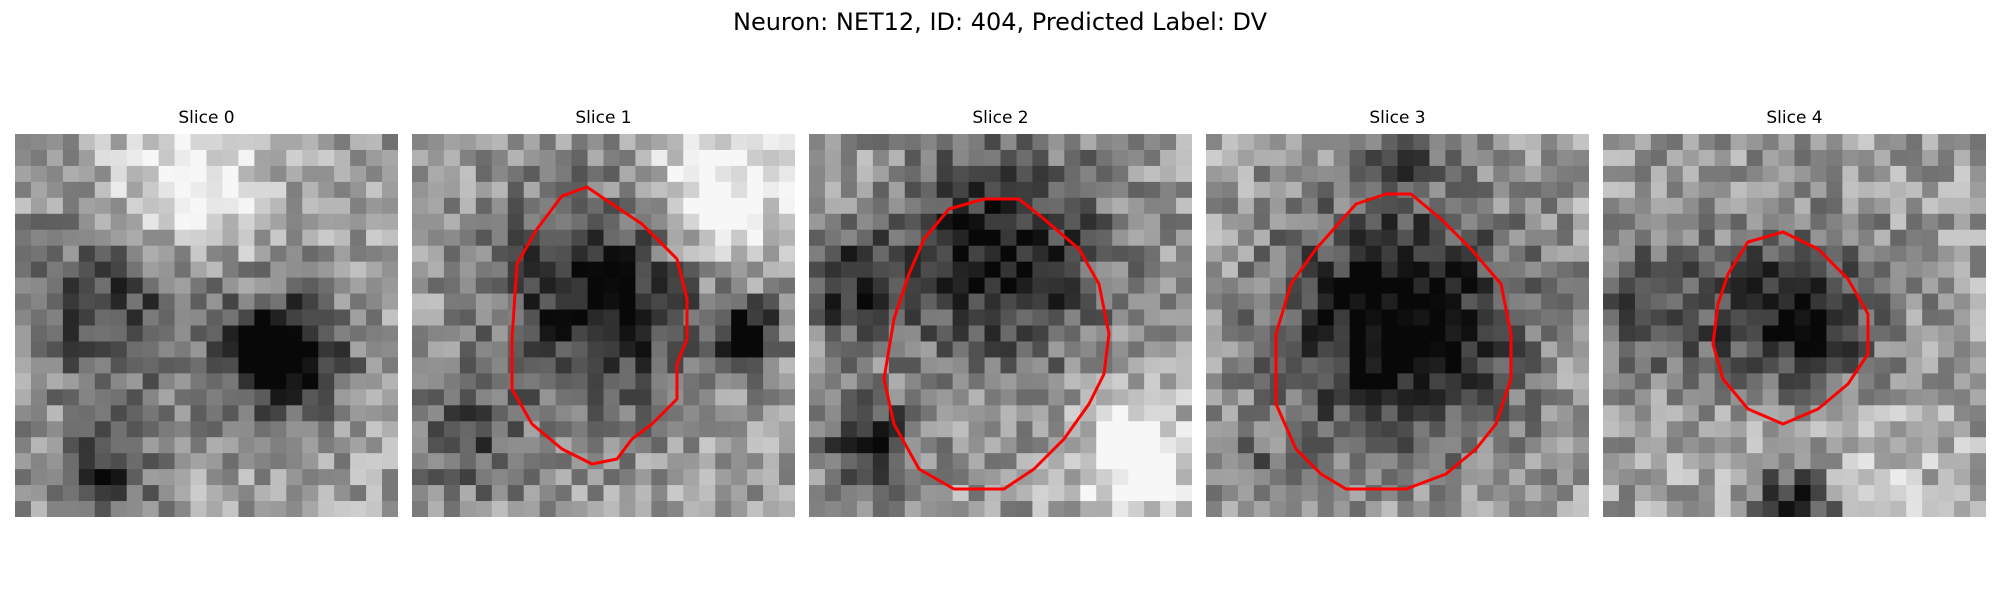  I want to click on slice-title: Slice 4, so click(1794, 118).